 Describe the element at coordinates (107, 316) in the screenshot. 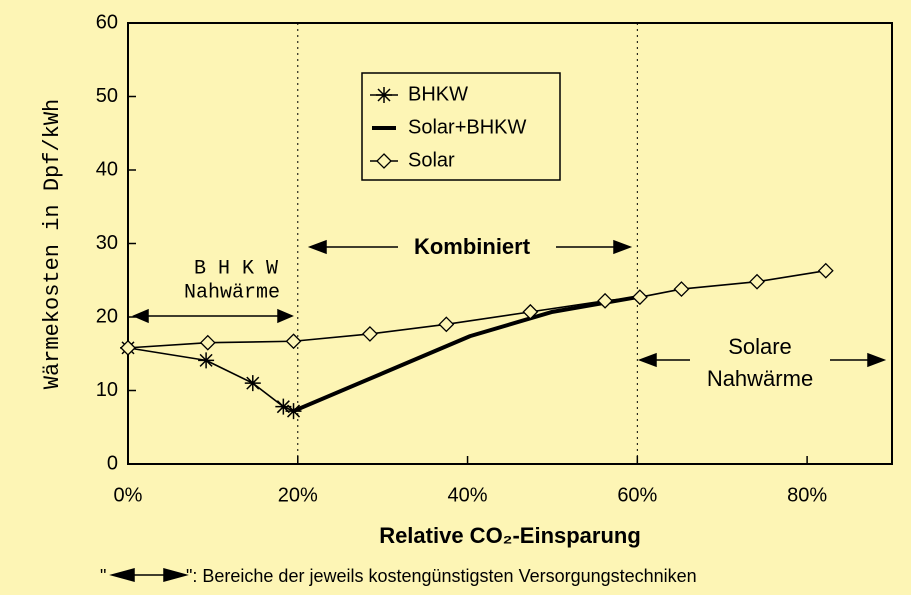

I see `y-tick-label: 20` at that location.